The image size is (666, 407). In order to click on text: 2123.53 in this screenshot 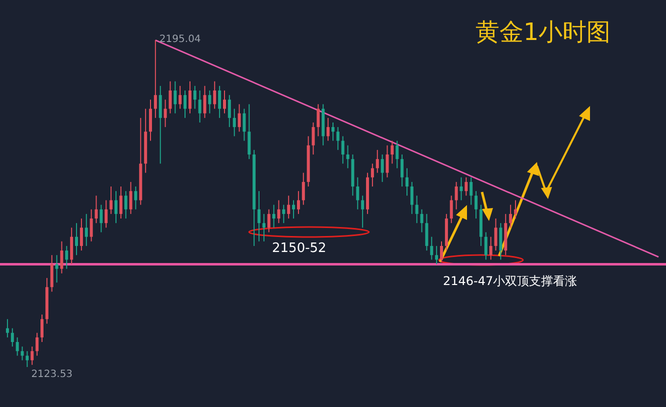, I will do `click(52, 374)`.